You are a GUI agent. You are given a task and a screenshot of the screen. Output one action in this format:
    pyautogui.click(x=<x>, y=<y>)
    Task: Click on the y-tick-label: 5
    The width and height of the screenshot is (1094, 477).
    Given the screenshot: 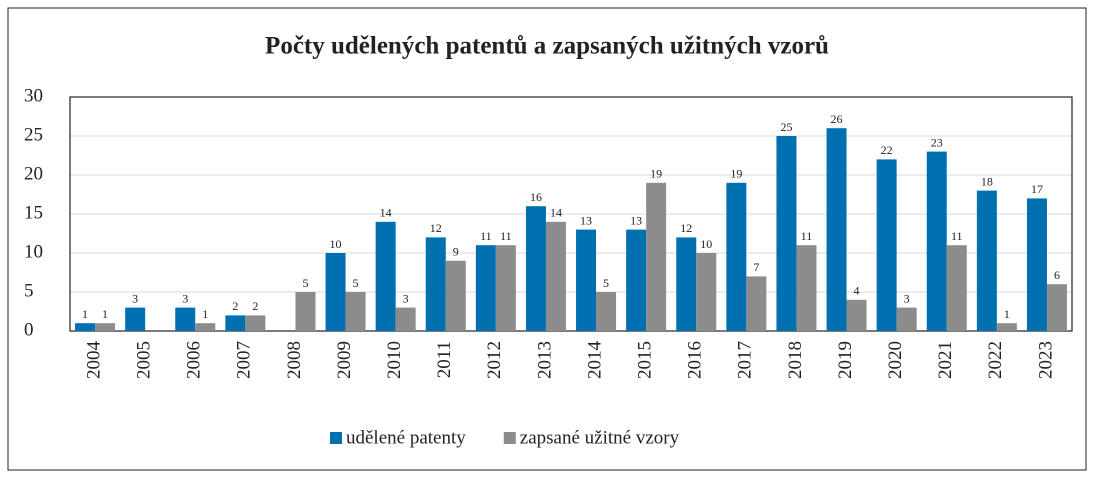 What is the action you would take?
    pyautogui.click(x=29, y=290)
    